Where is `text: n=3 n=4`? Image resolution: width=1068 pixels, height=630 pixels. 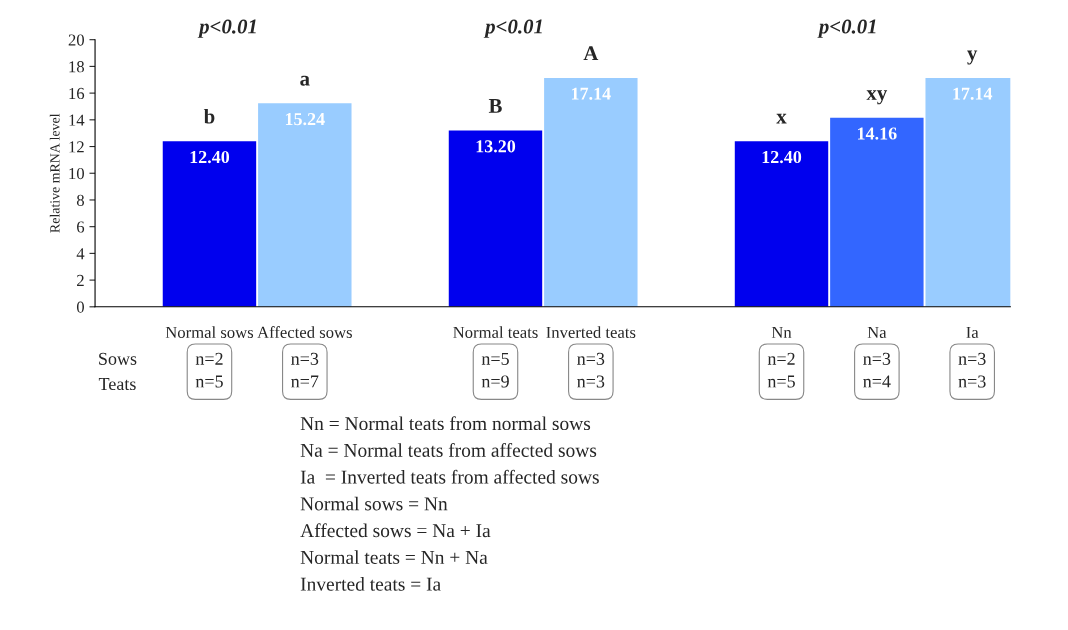 text: n=3 n=4 is located at coordinates (877, 370).